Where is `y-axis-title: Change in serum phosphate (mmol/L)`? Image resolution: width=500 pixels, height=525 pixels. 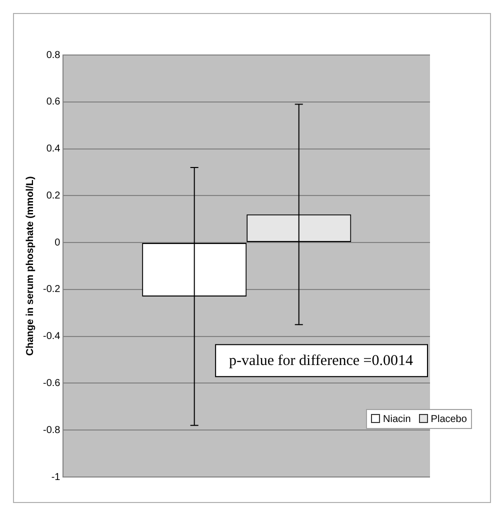
y-axis-title: Change in serum phosphate (mmol/L) is located at coordinates (30, 266).